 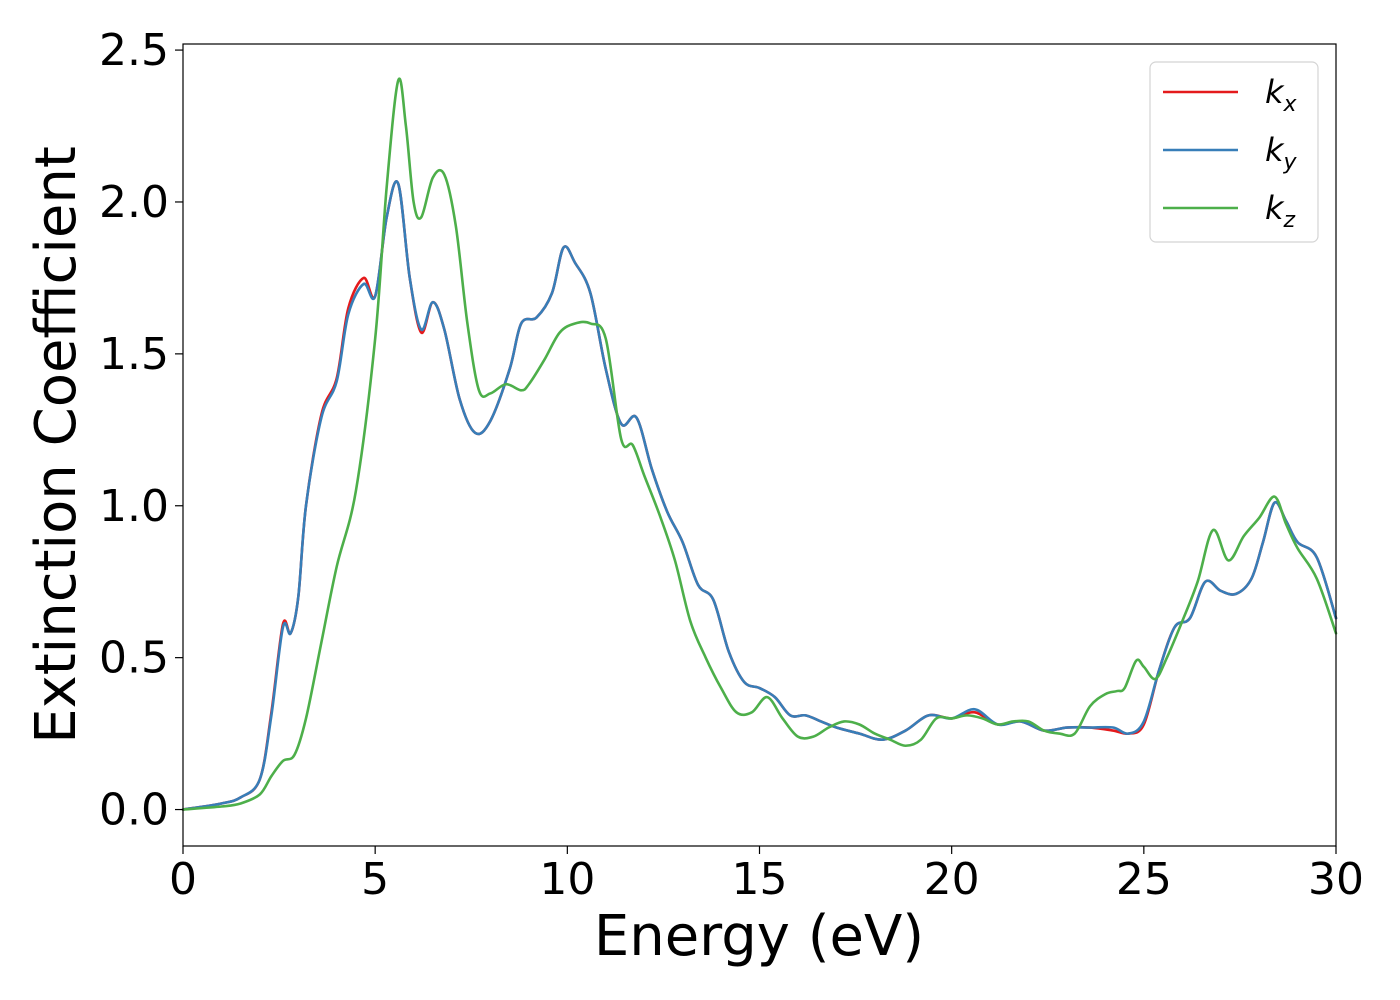 I want to click on legend-label-ky: ky, so click(x=1281, y=153).